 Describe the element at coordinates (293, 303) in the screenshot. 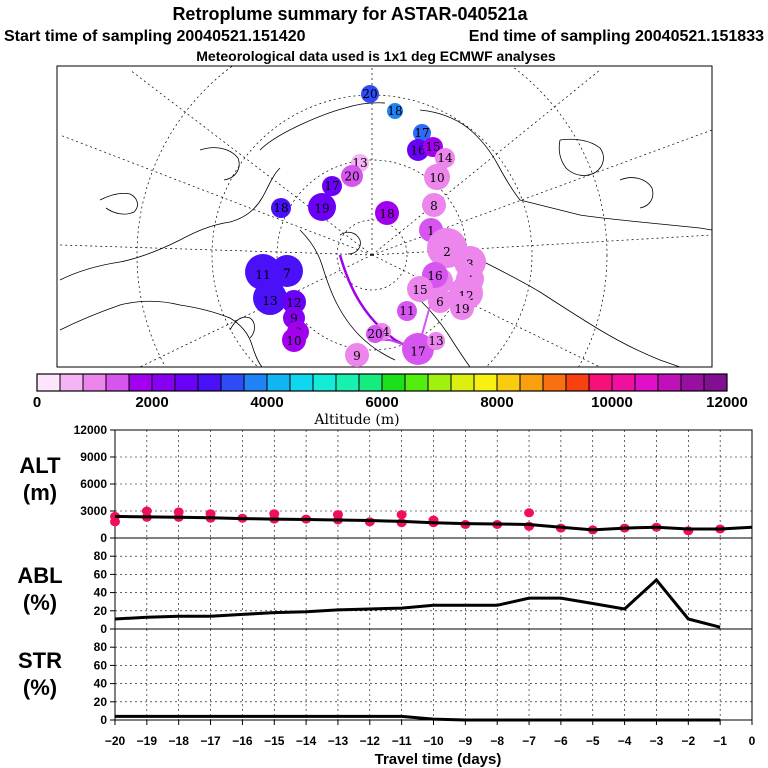

I see `plume-point-label: 12` at that location.